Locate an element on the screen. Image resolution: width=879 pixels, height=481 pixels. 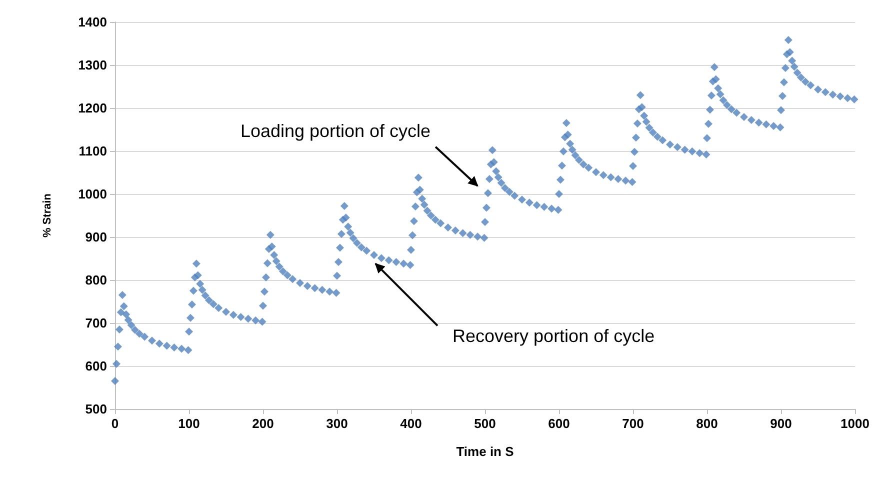
x-tick-label: 300 is located at coordinates (337, 423).